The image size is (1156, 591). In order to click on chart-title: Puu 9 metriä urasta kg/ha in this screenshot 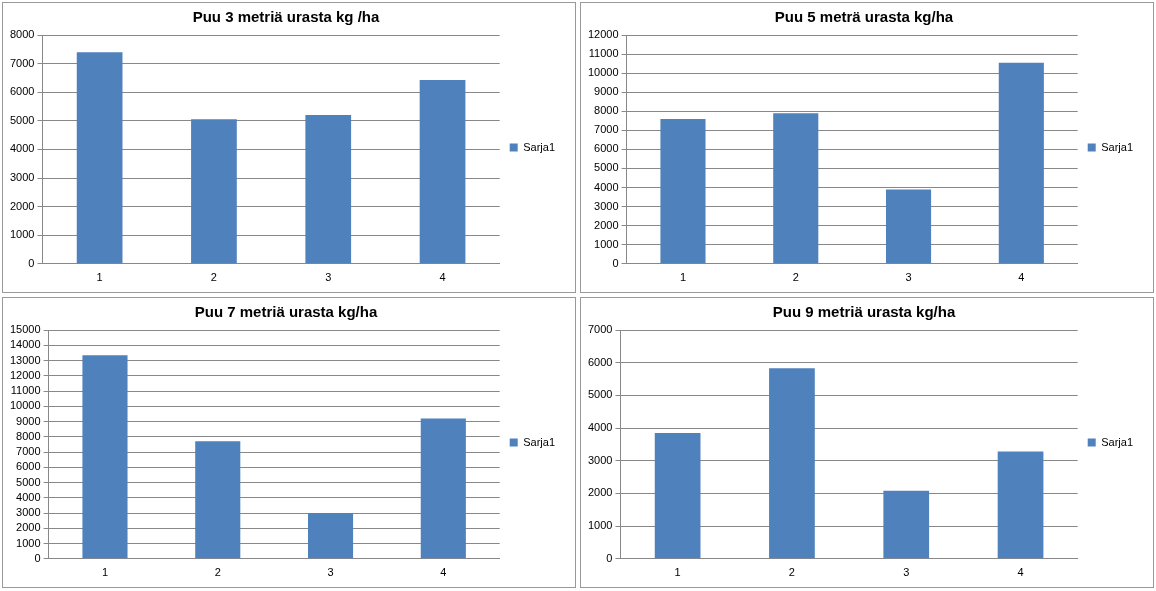, I will do `click(864, 312)`.